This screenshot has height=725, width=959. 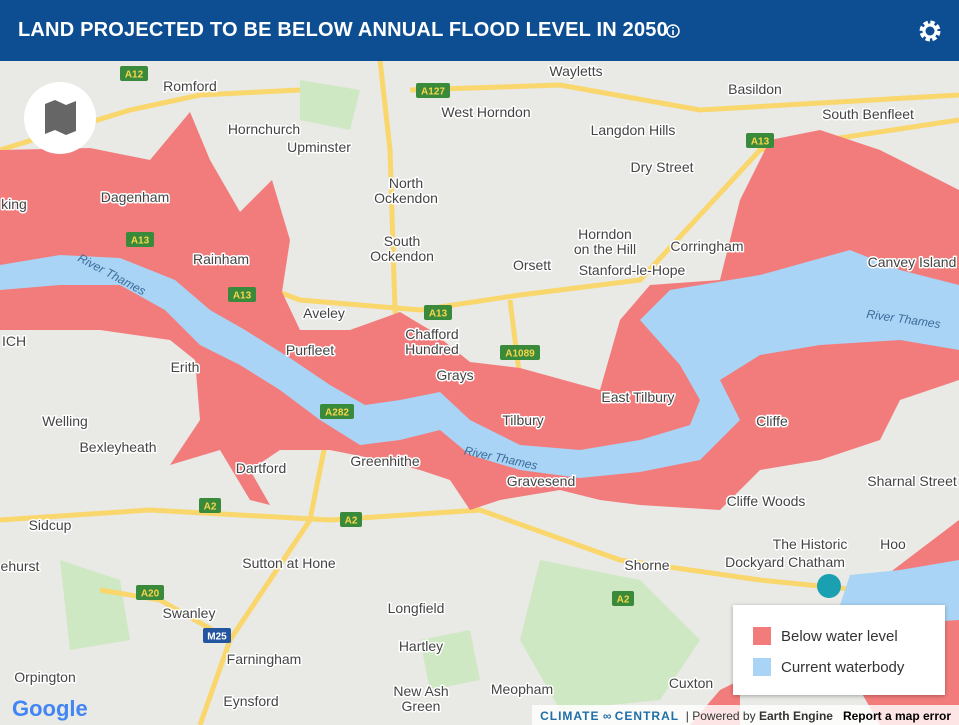 What do you see at coordinates (896, 716) in the screenshot?
I see `report-link: Report a map error` at bounding box center [896, 716].